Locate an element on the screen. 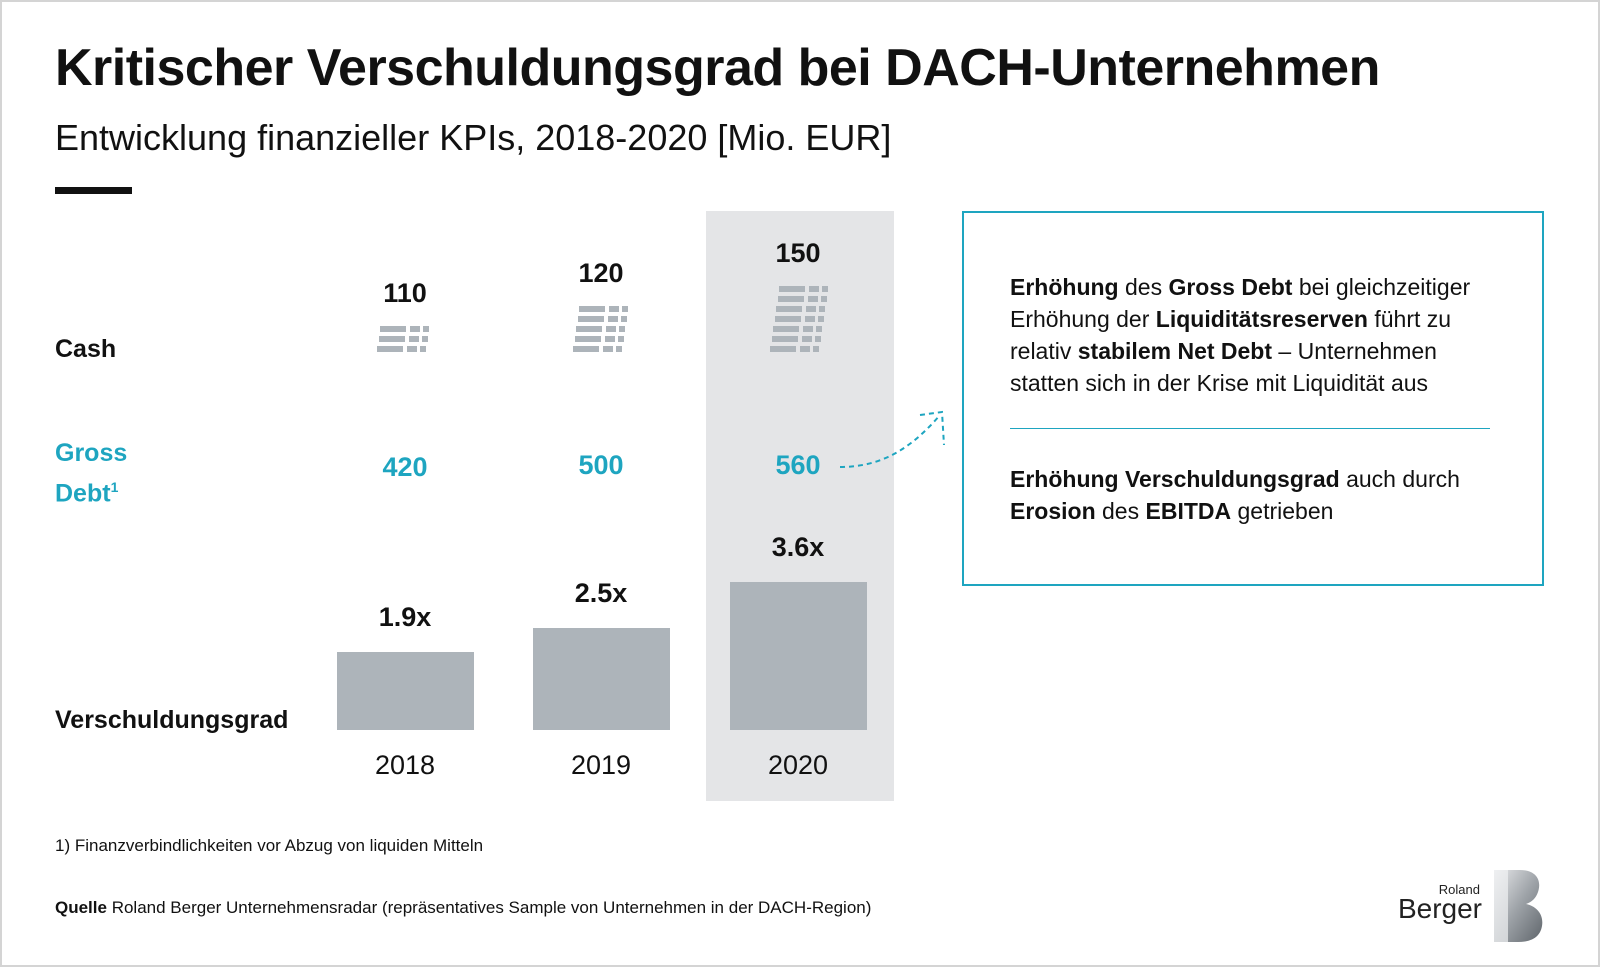 The image size is (1600, 967). row-label-leverage: Verschuldungsgrad is located at coordinates (172, 720).